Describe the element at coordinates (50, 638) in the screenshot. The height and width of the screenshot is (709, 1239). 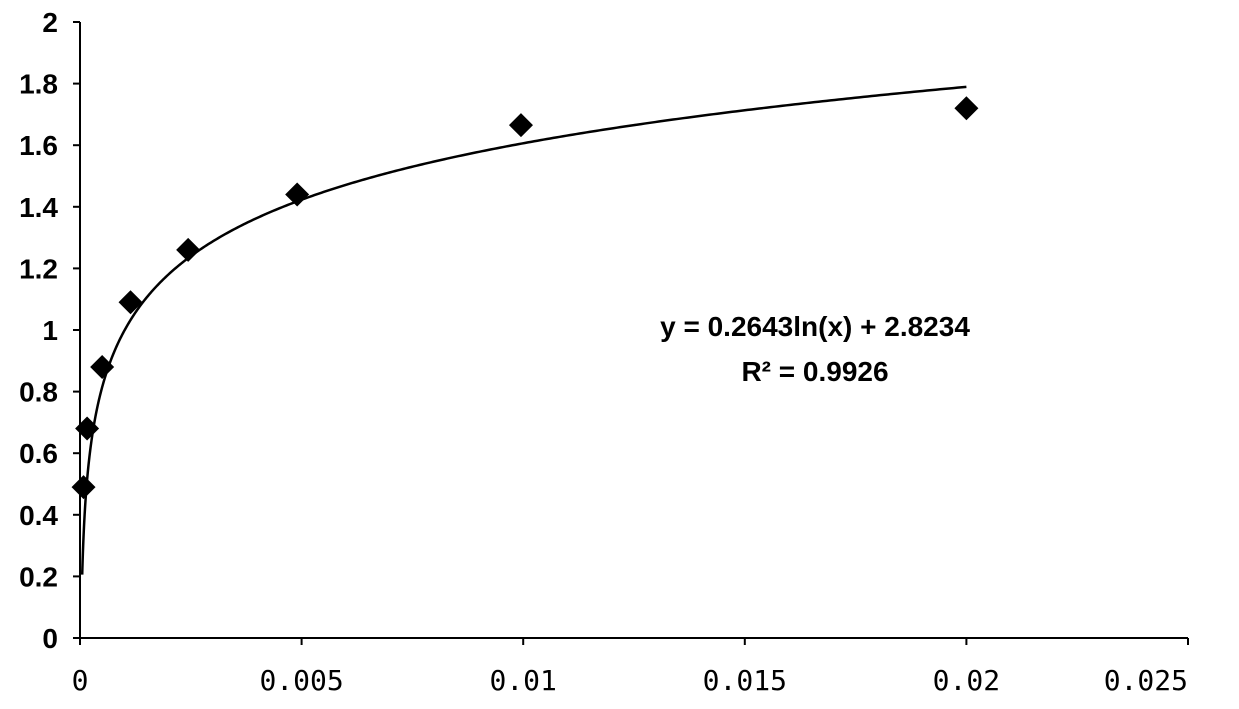
I see `y-tick-label: 0` at that location.